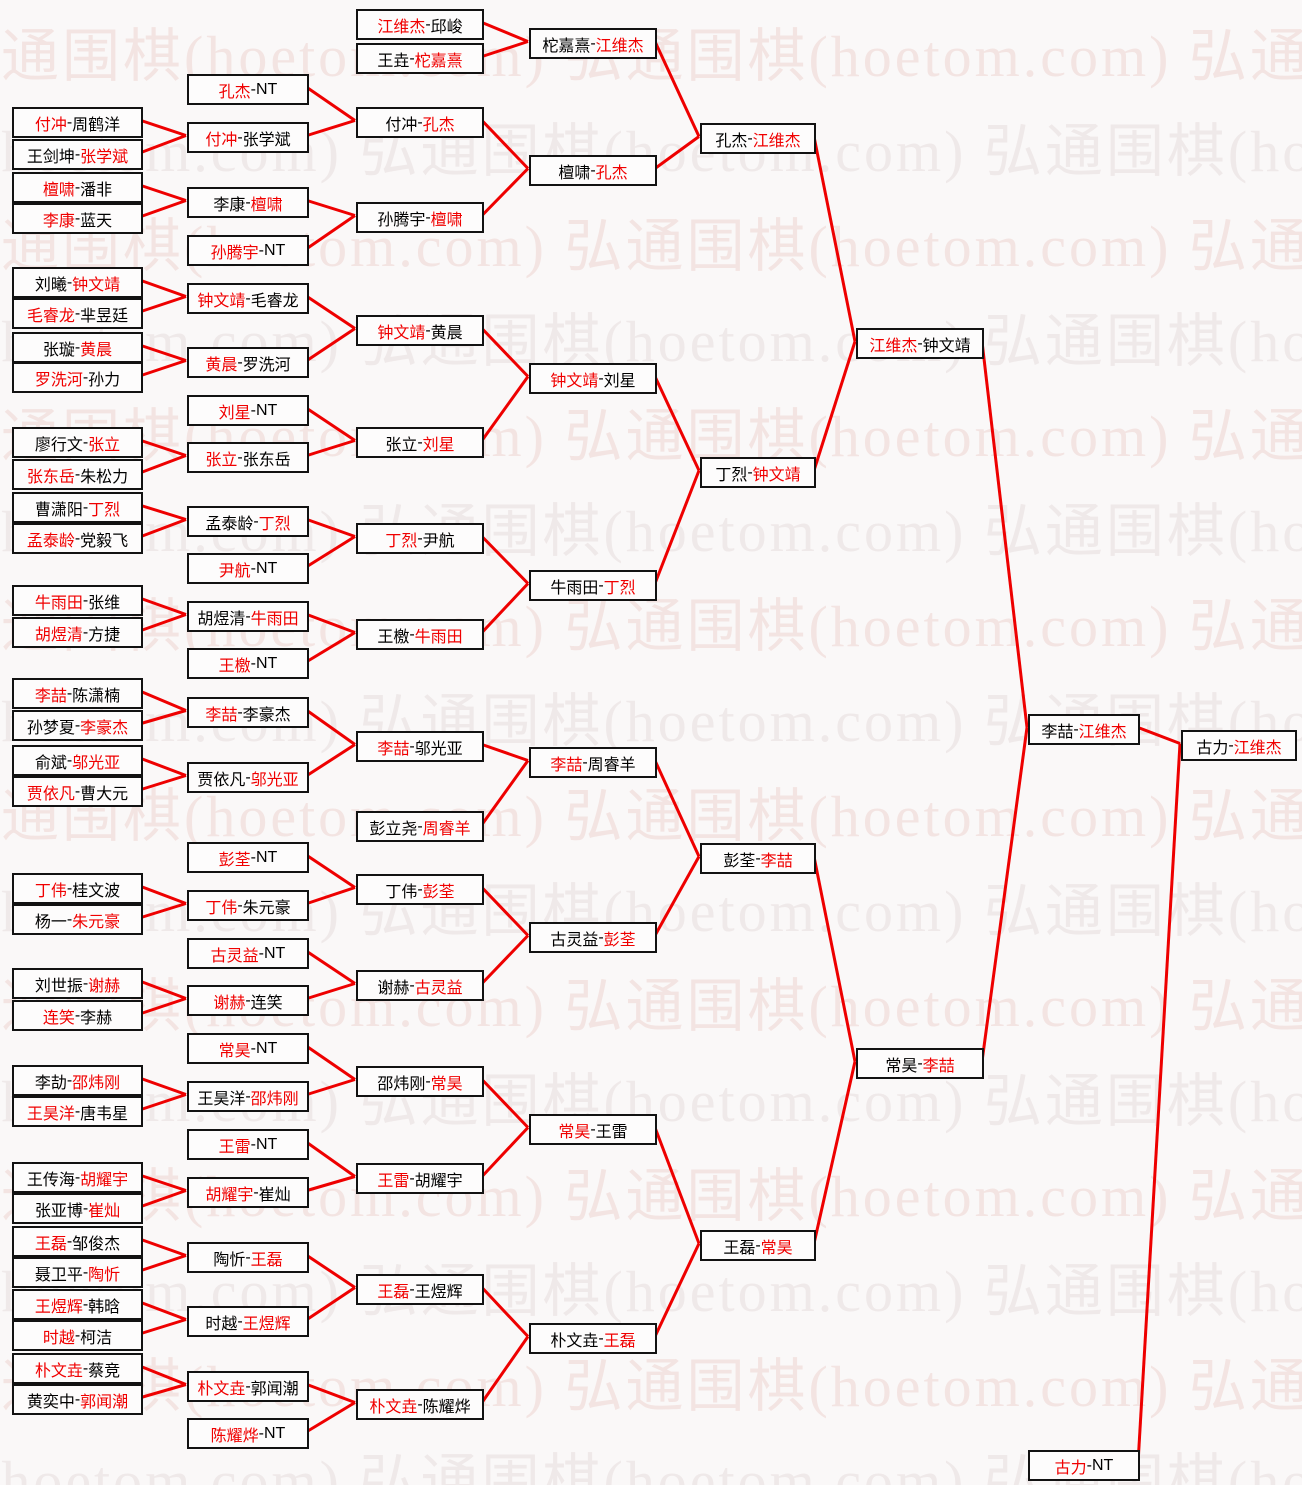 Image resolution: width=1302 pixels, height=1485 pixels. What do you see at coordinates (393, 988) in the screenshot?
I see `loser-name: 谢赫` at bounding box center [393, 988].